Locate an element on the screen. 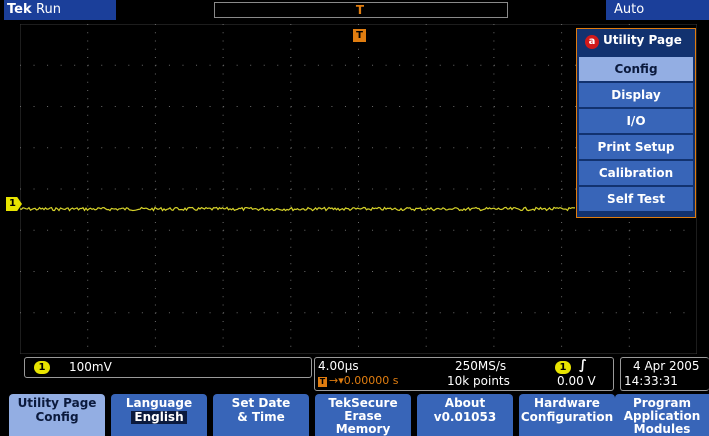  side-menu-item-io: I/O is located at coordinates (636, 121).